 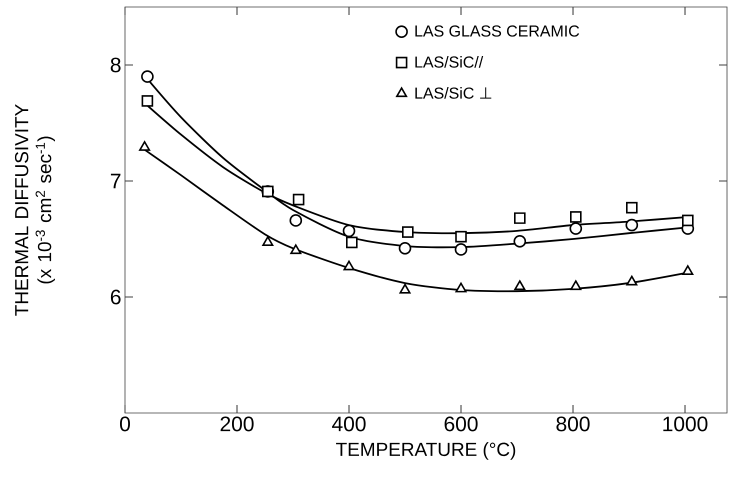 I want to click on x-tick-label: 200, so click(x=237, y=424).